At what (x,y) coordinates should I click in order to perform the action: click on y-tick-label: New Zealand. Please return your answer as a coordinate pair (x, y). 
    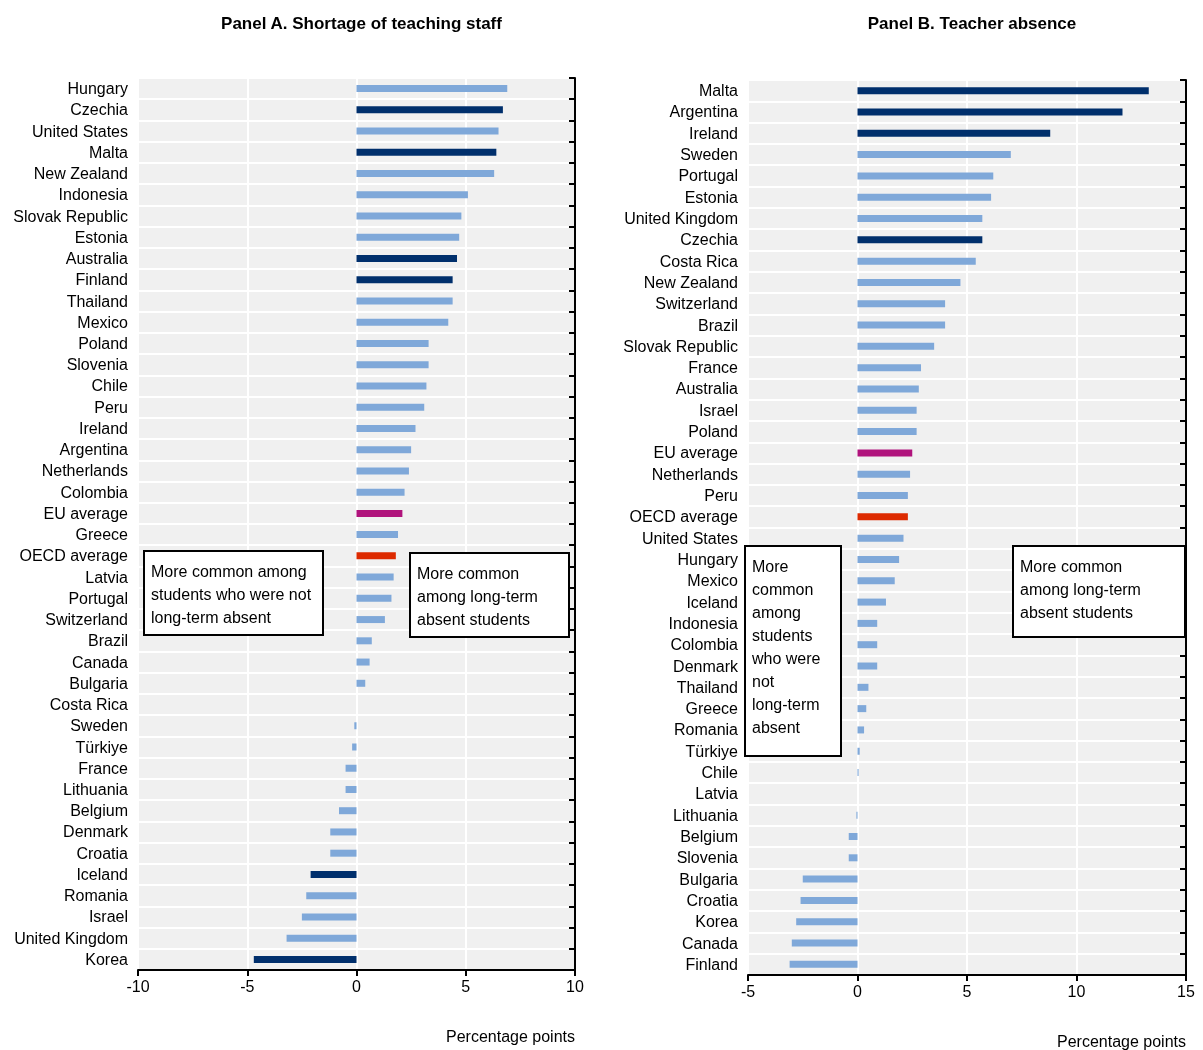
    Looking at the image, I should click on (80, 174).